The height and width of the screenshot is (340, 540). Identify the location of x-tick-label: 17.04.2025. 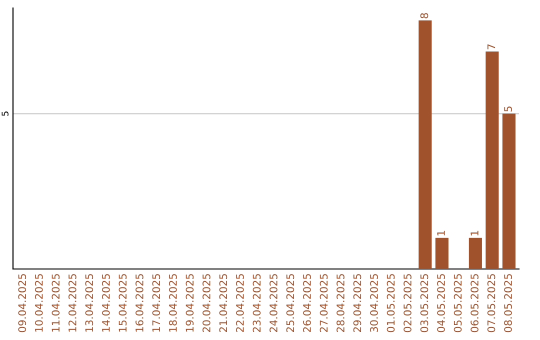
(156, 303).